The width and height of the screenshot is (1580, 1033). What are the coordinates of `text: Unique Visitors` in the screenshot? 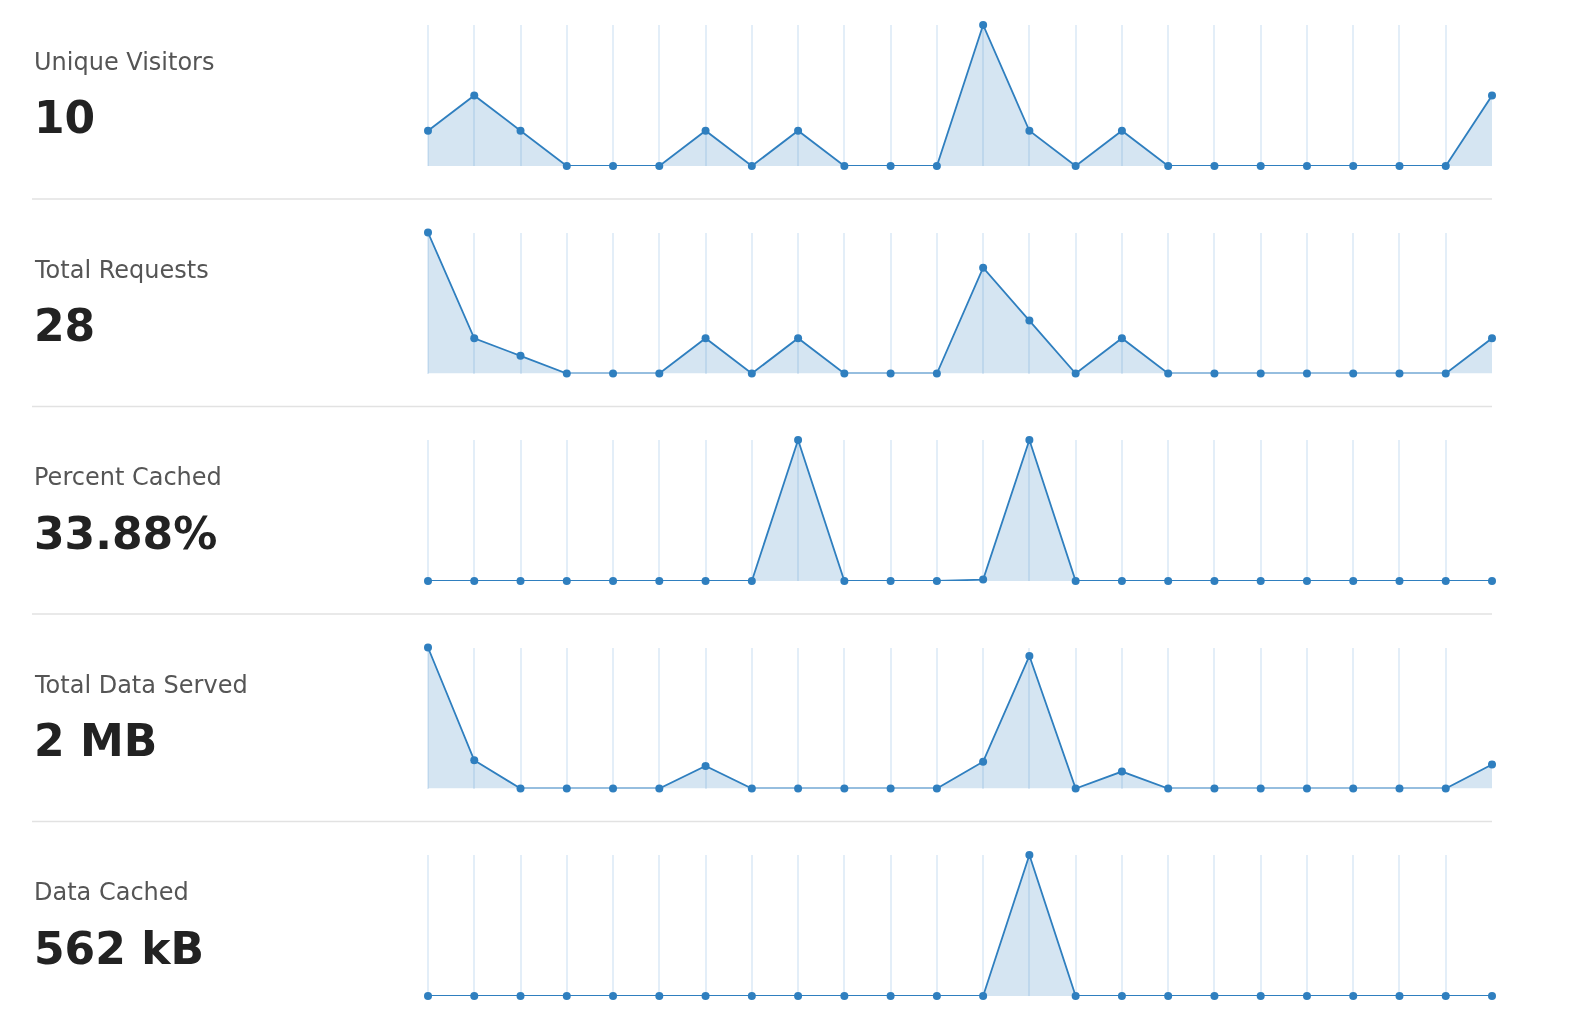 It's located at (124, 62).